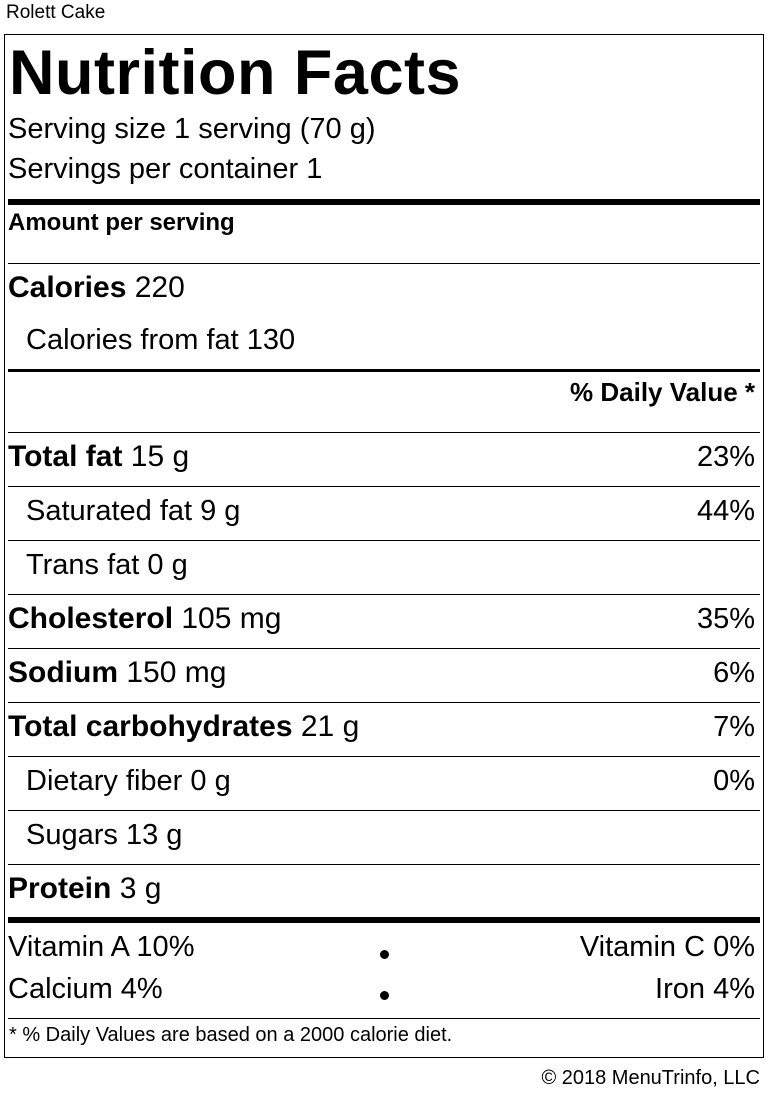 This screenshot has height=1093, width=768. Describe the element at coordinates (231, 618) in the screenshot. I see `nutrient-amount: 105 mg` at that location.